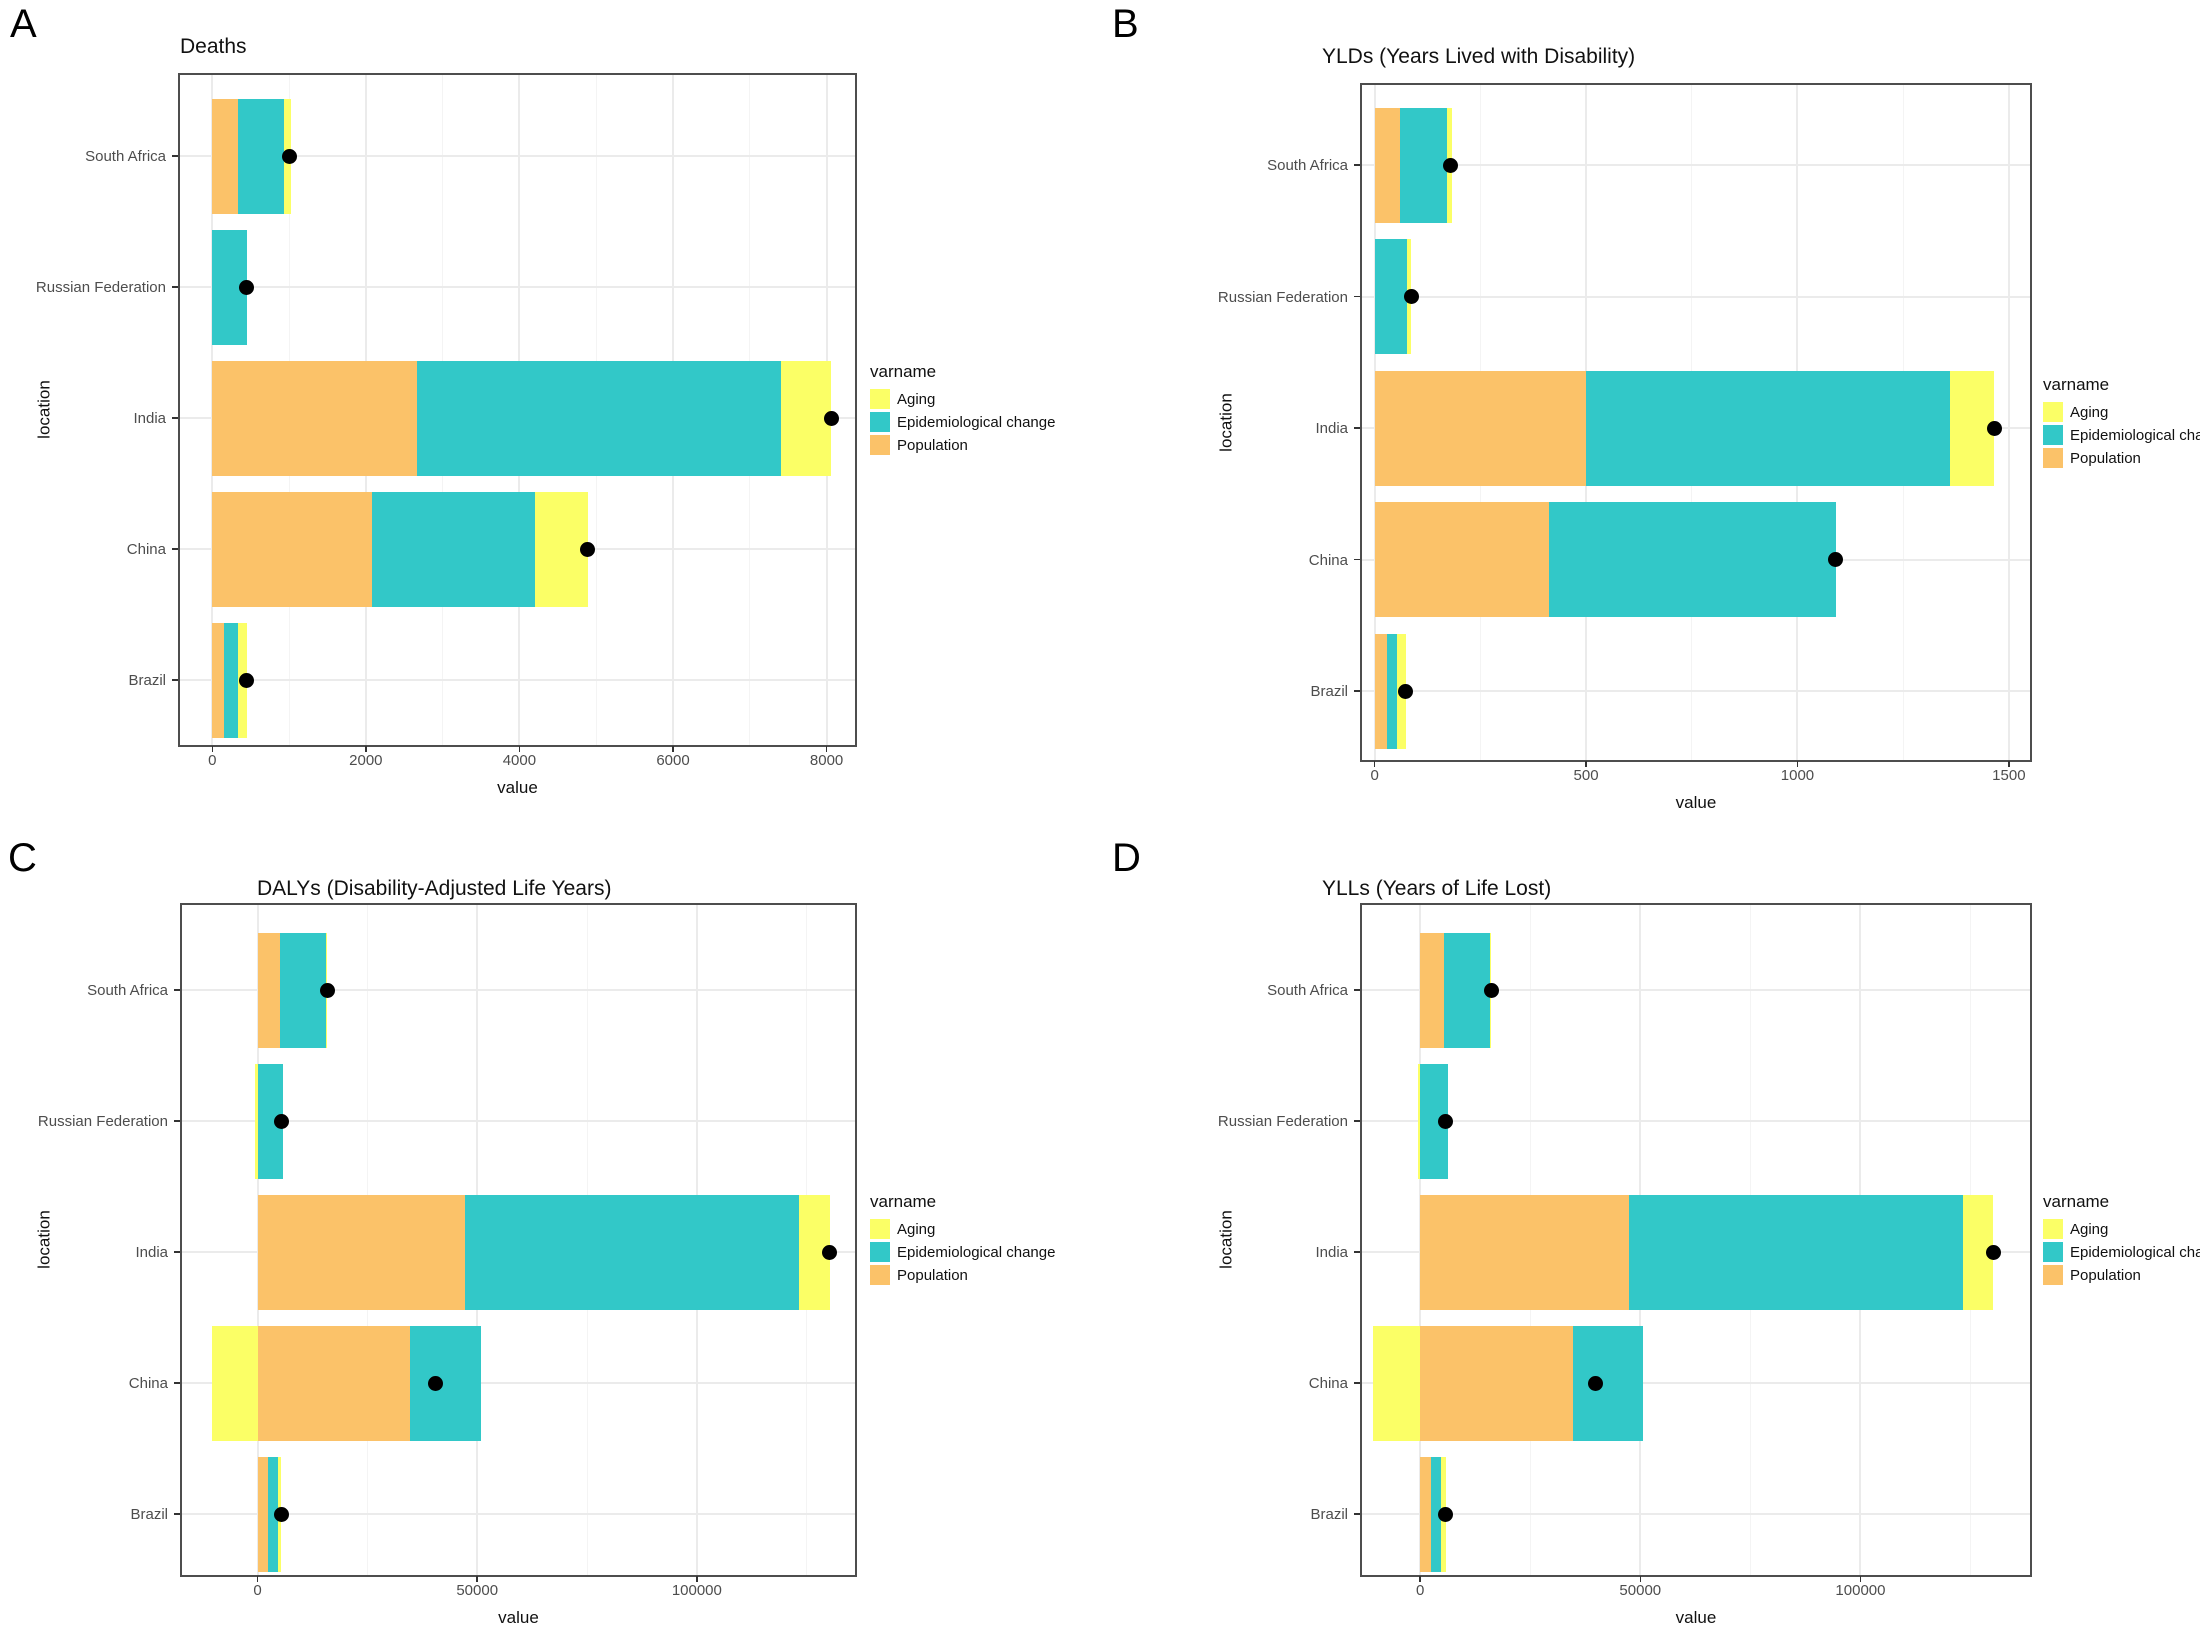  What do you see at coordinates (44, 409) in the screenshot?
I see `y-axis-title: location` at bounding box center [44, 409].